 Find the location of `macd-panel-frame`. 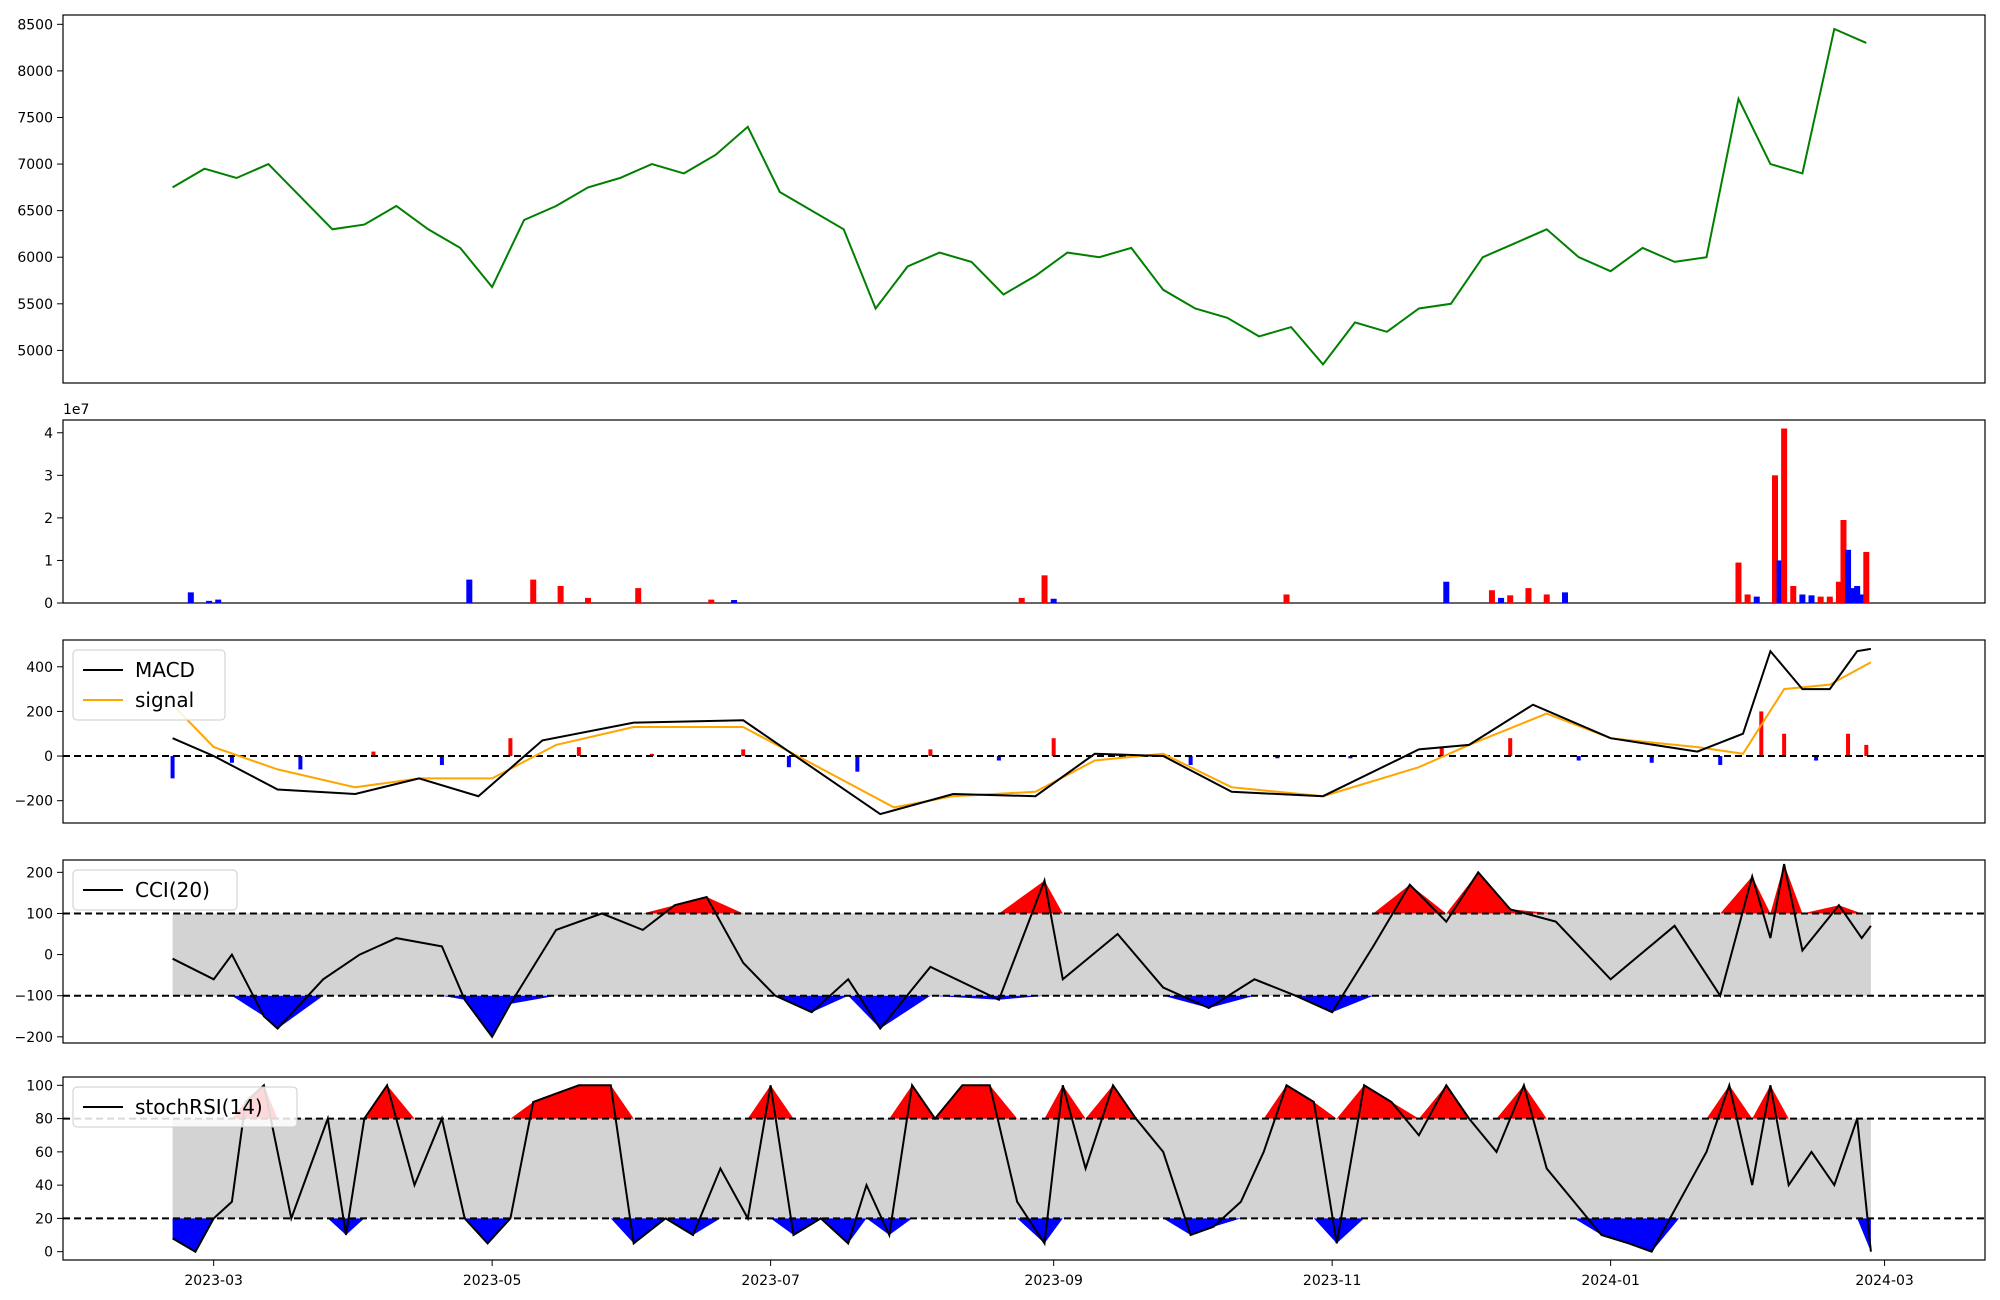

macd-panel-frame is located at coordinates (1024, 731).